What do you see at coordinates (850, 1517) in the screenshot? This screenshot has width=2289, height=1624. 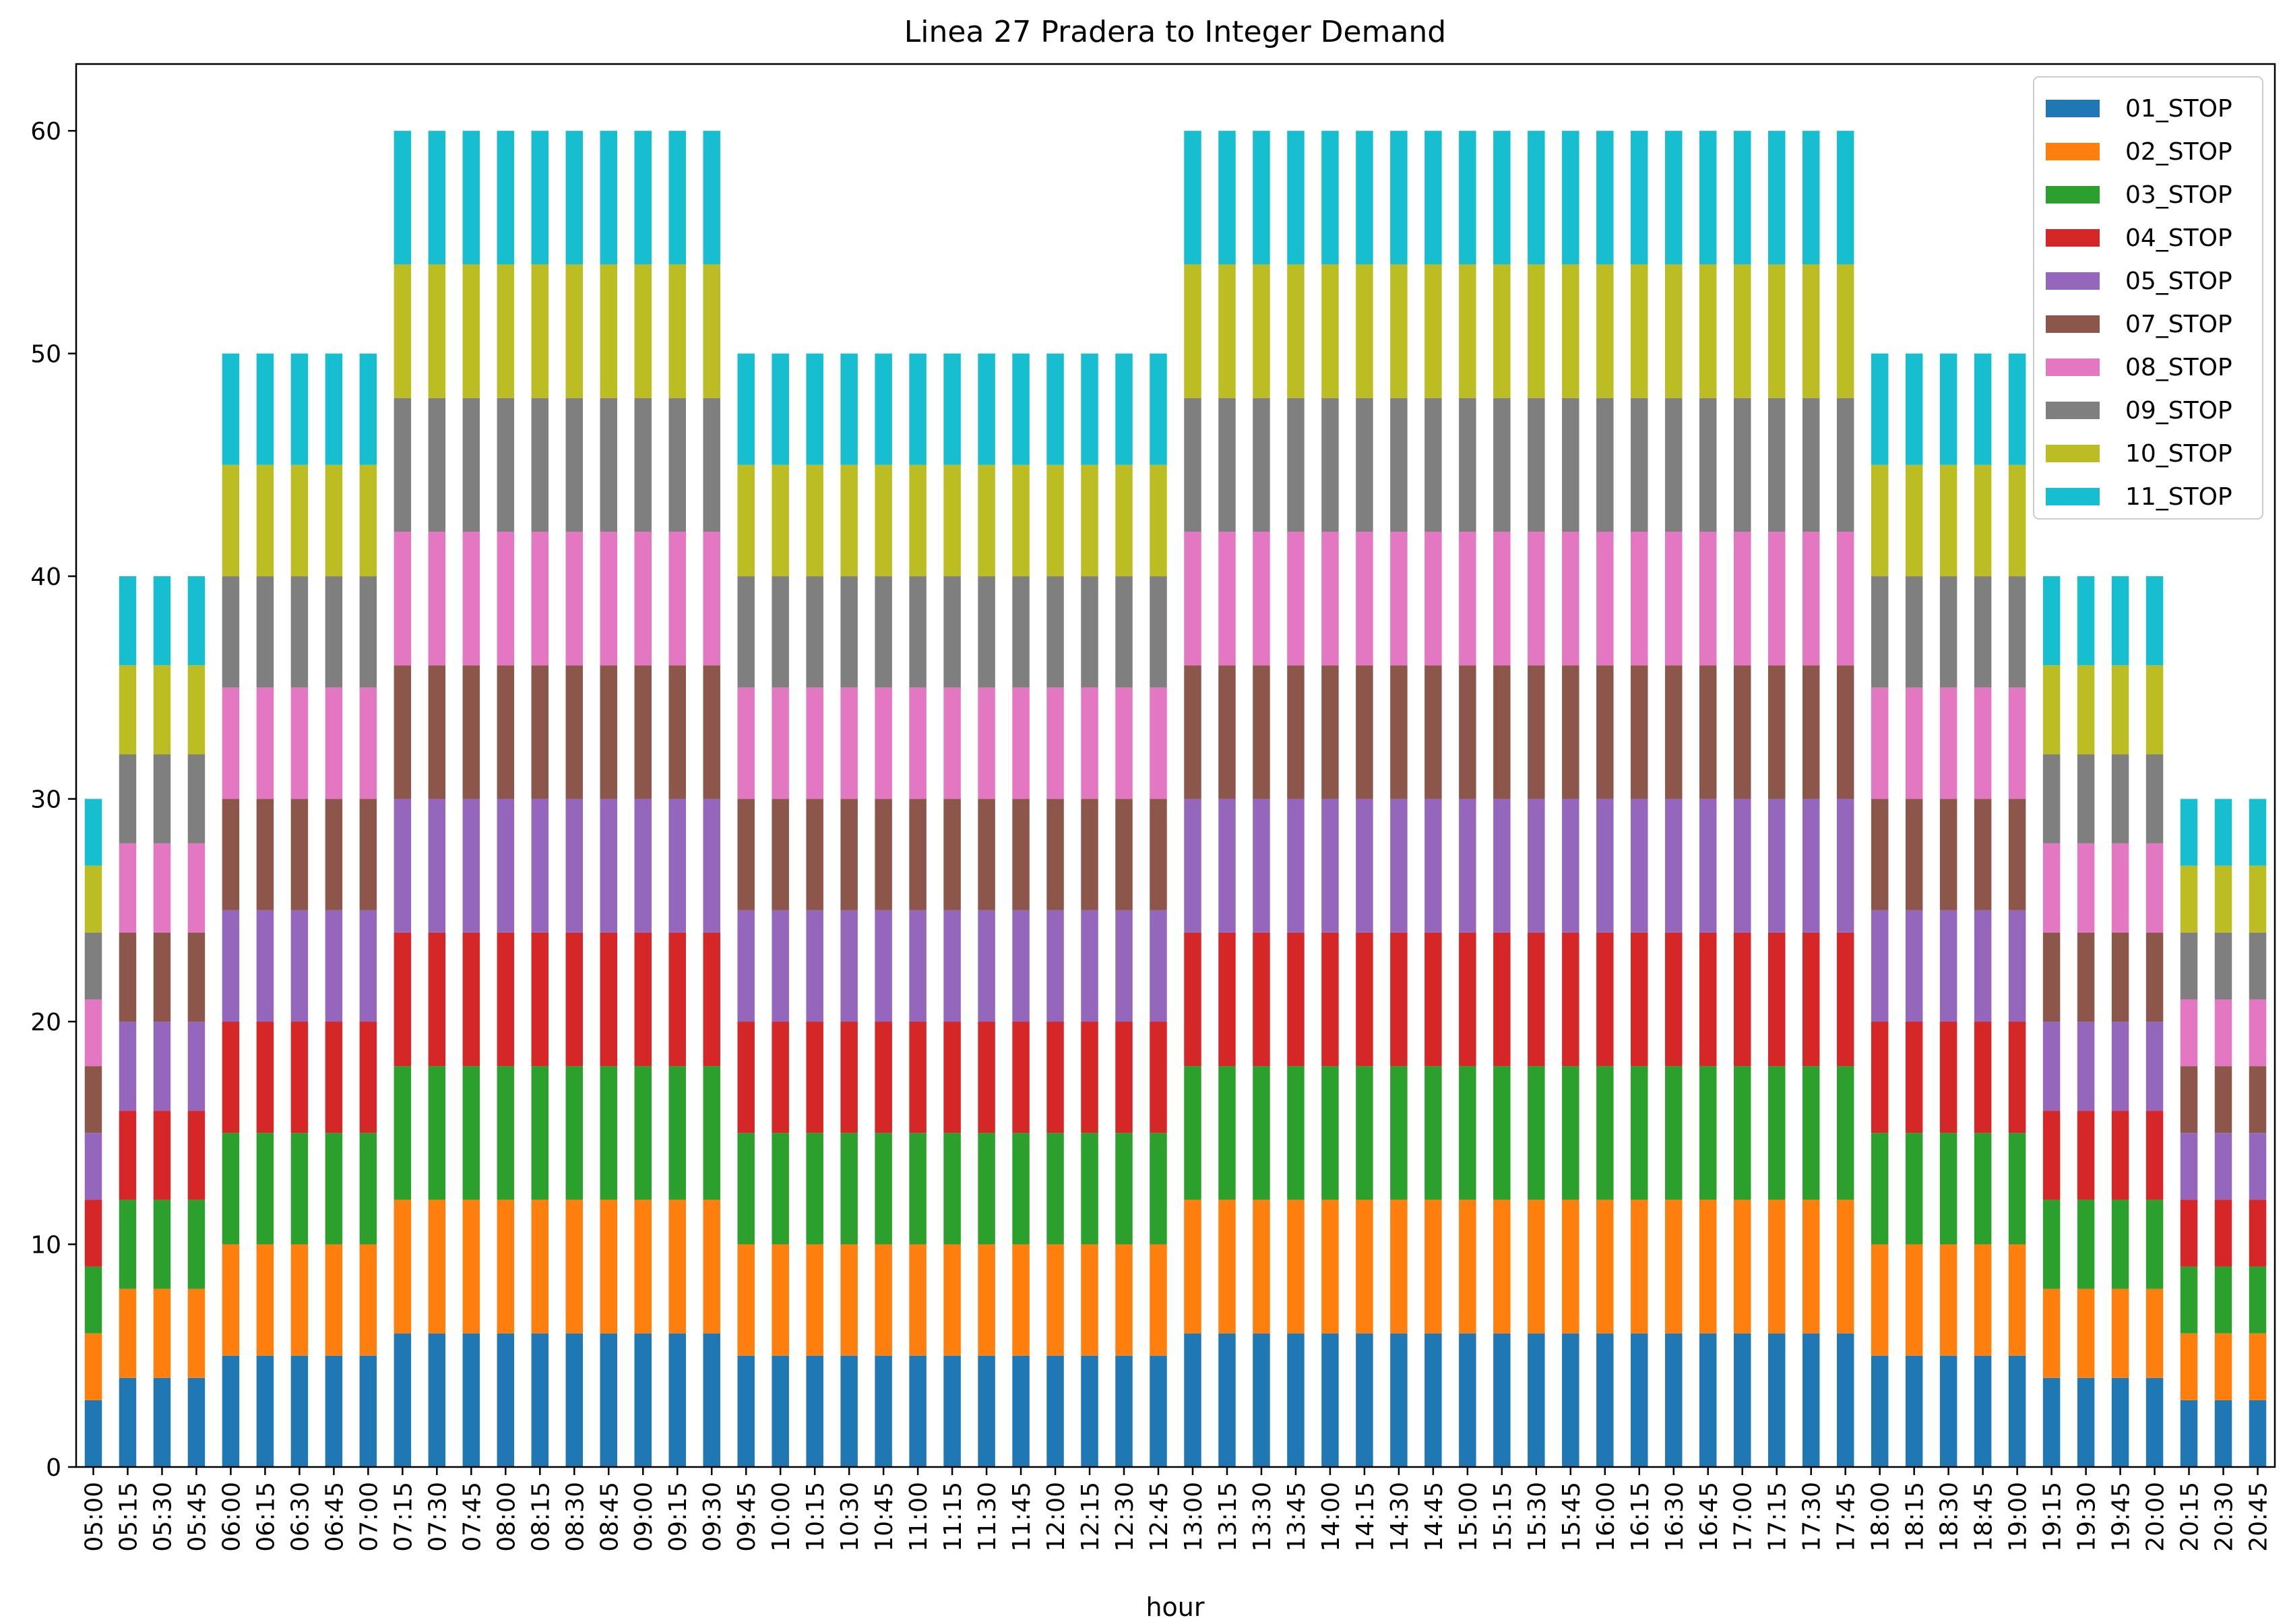 I see `x-tick-label: 10:30` at bounding box center [850, 1517].